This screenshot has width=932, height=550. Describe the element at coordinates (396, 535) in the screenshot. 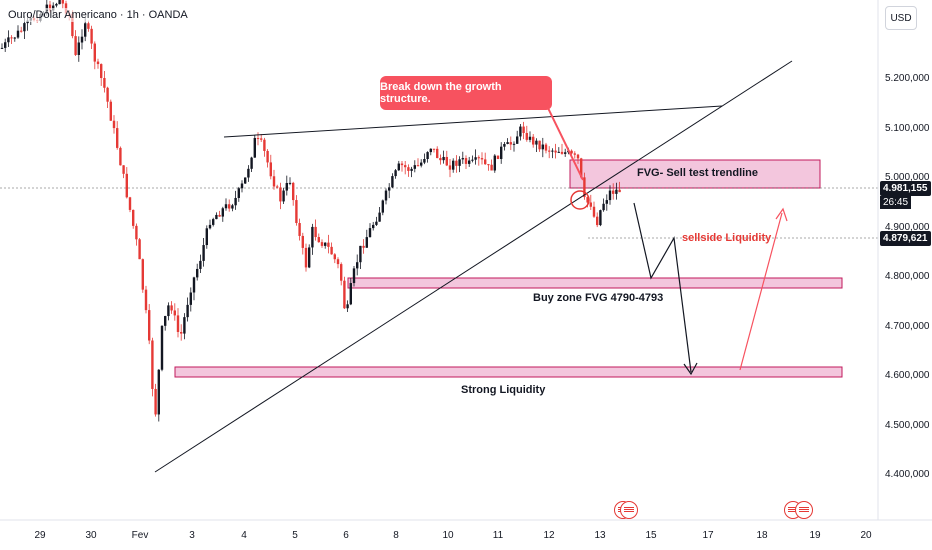

I see `time-tick: 8` at that location.